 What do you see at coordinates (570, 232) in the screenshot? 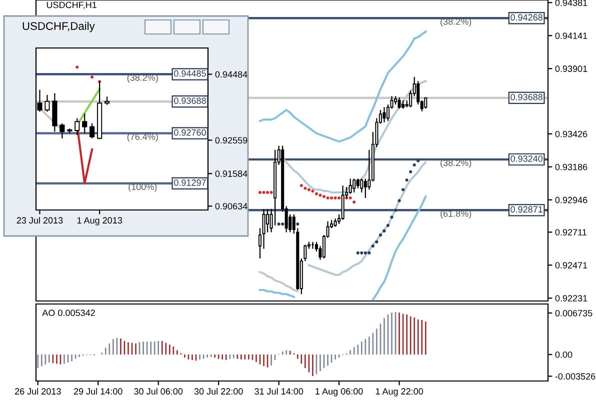
I see `y-tick-label: 0.92711` at bounding box center [570, 232].